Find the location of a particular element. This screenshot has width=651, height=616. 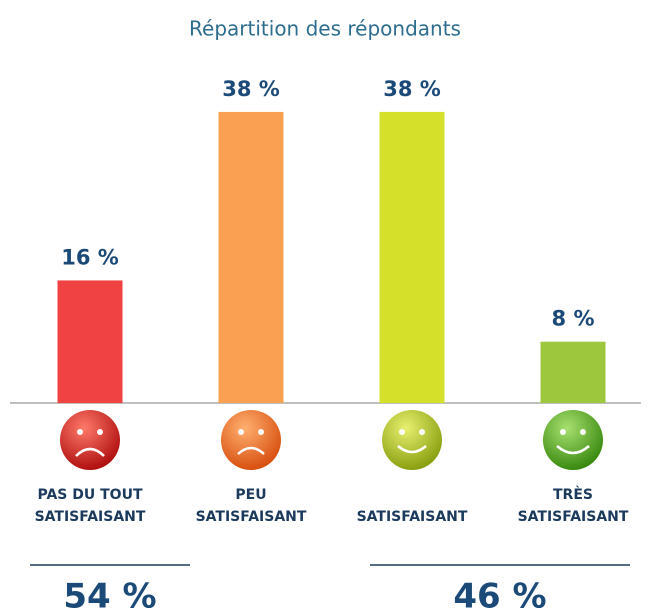

value-label: 8 % is located at coordinates (573, 319).